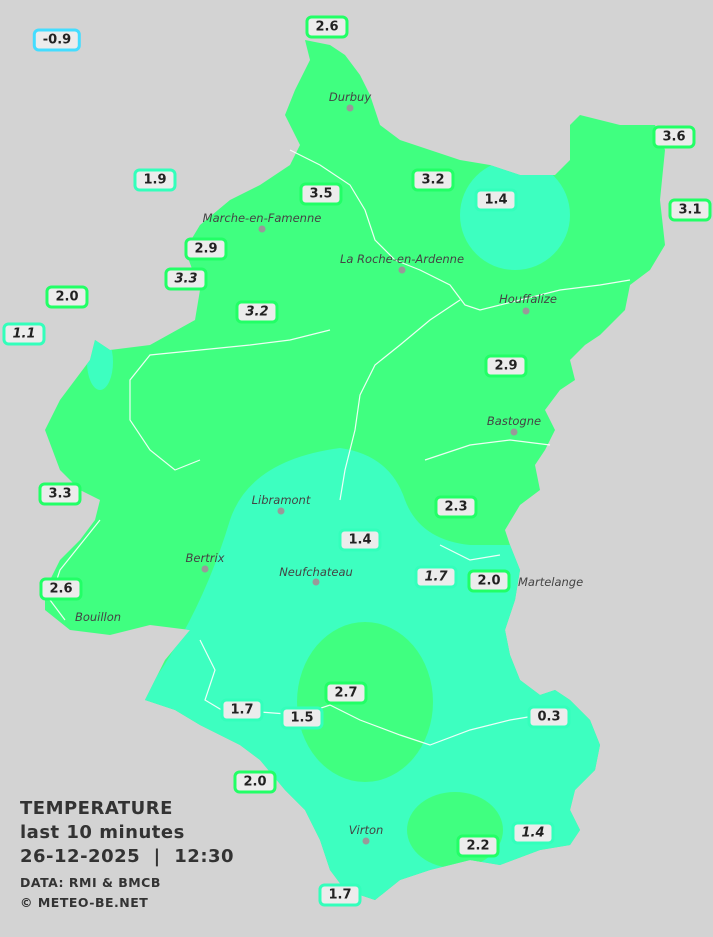 This screenshot has width=713, height=937. What do you see at coordinates (262, 218) in the screenshot?
I see `place-name: Marche-en-Famenne` at bounding box center [262, 218].